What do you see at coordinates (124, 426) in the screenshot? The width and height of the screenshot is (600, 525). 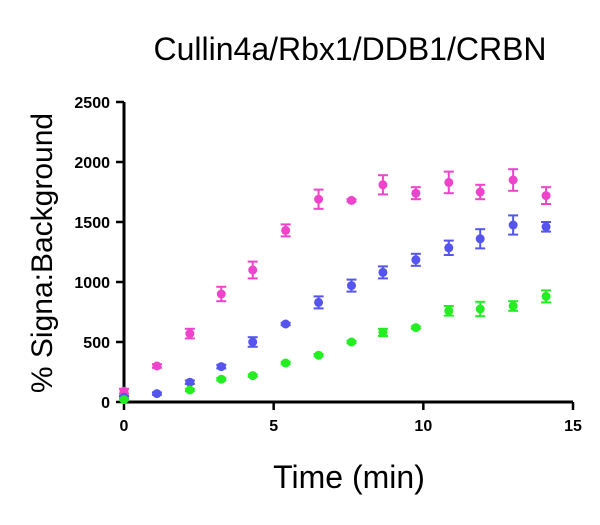 I see `x-tick-label: 0` at bounding box center [124, 426].